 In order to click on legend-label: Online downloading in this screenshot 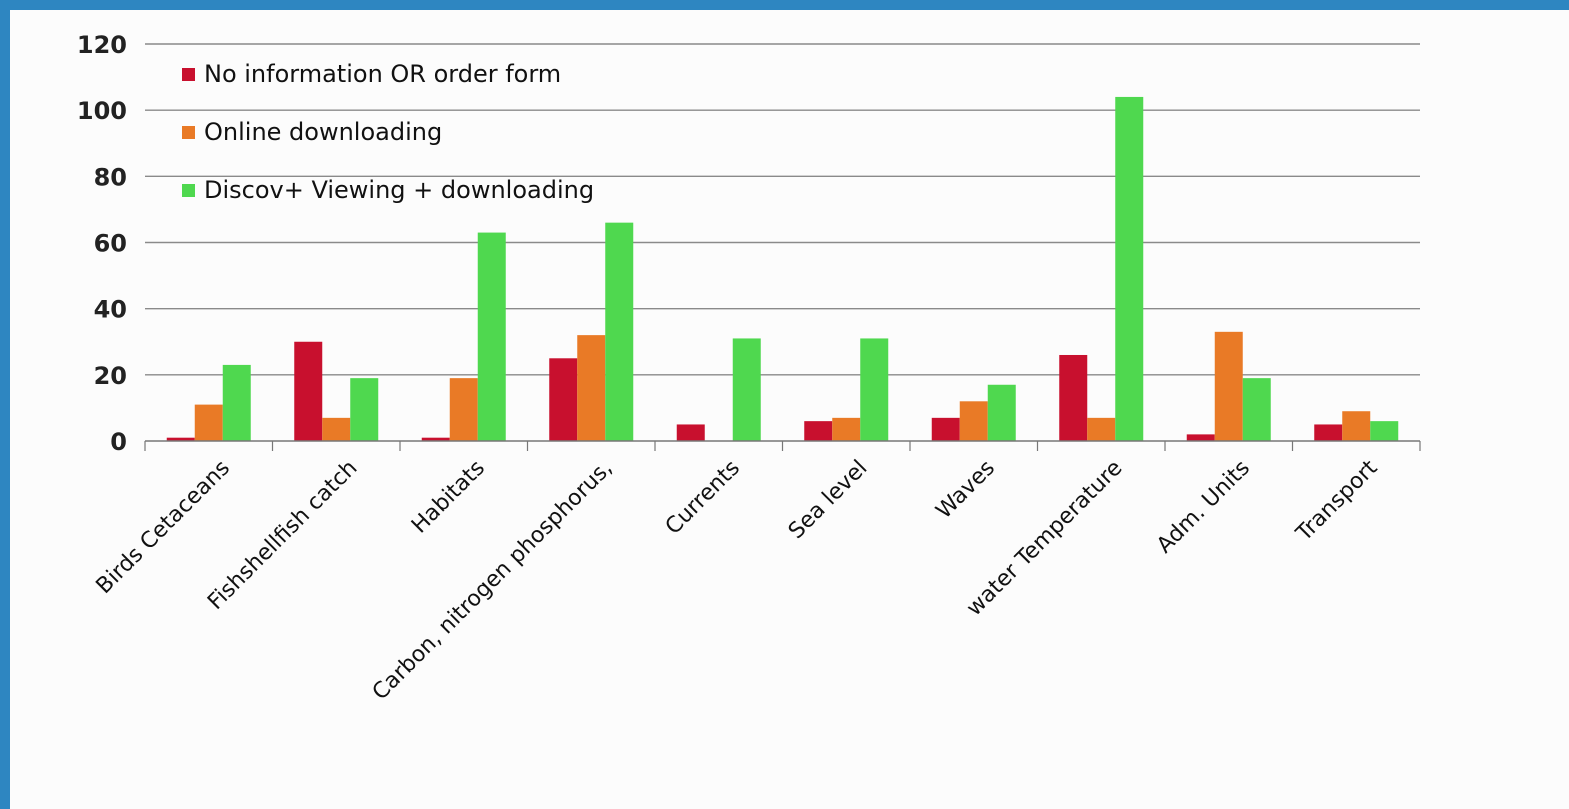, I will do `click(323, 132)`.